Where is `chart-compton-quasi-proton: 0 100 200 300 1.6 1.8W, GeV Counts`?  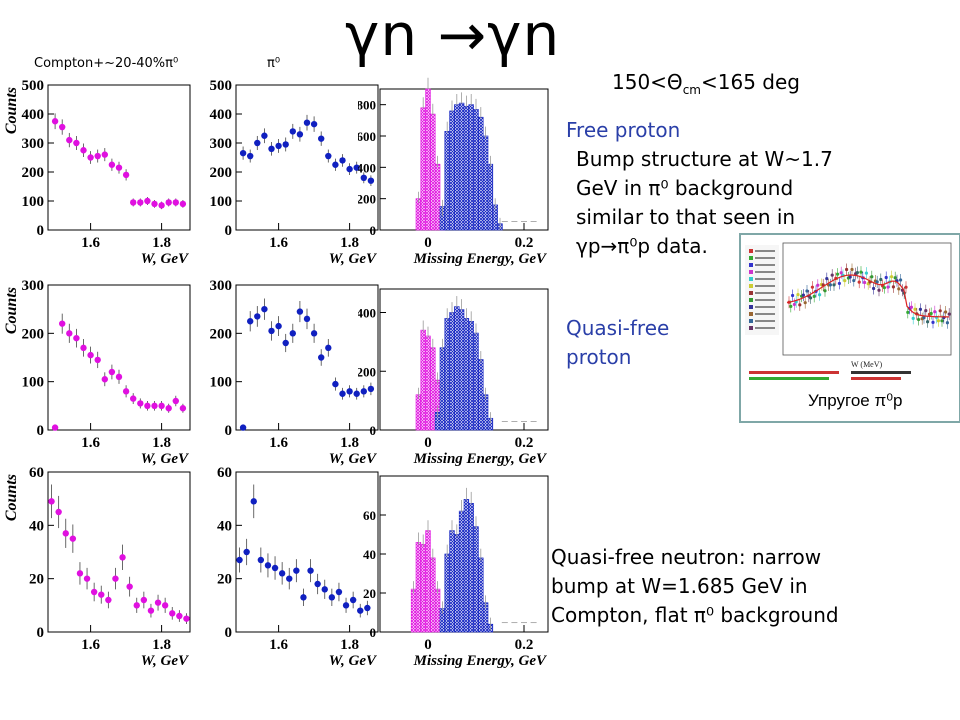 chart-compton-quasi-proton: 0 100 200 300 1.6 1.8W, GeV Counts is located at coordinates (97, 372).